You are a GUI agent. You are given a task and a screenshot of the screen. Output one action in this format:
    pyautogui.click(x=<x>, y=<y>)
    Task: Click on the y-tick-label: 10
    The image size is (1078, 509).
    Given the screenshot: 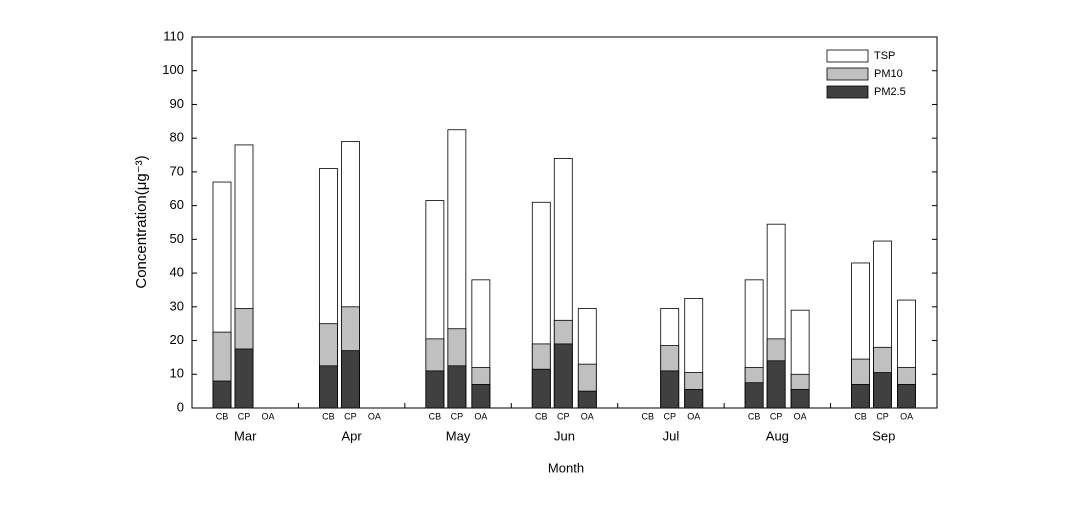 What is the action you would take?
    pyautogui.click(x=177, y=373)
    